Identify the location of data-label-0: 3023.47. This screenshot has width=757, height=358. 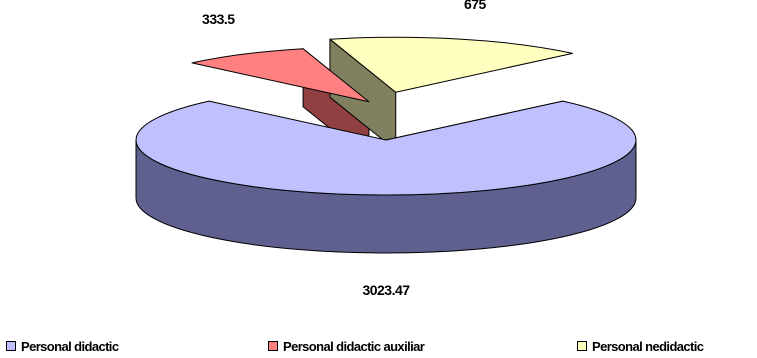
(386, 290).